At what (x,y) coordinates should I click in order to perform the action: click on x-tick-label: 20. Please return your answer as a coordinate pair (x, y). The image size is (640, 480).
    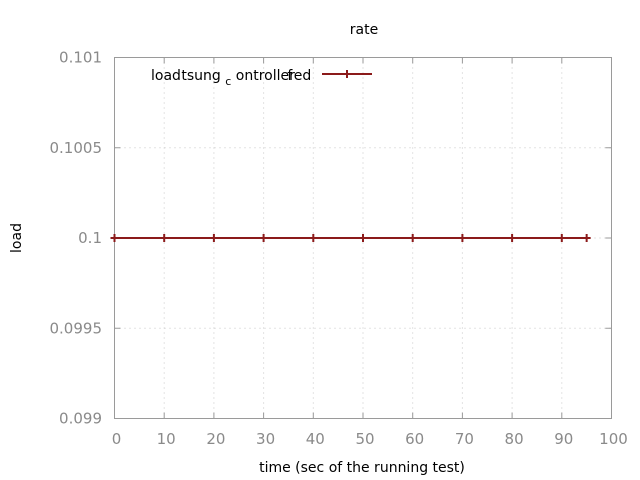
    Looking at the image, I should click on (215, 439).